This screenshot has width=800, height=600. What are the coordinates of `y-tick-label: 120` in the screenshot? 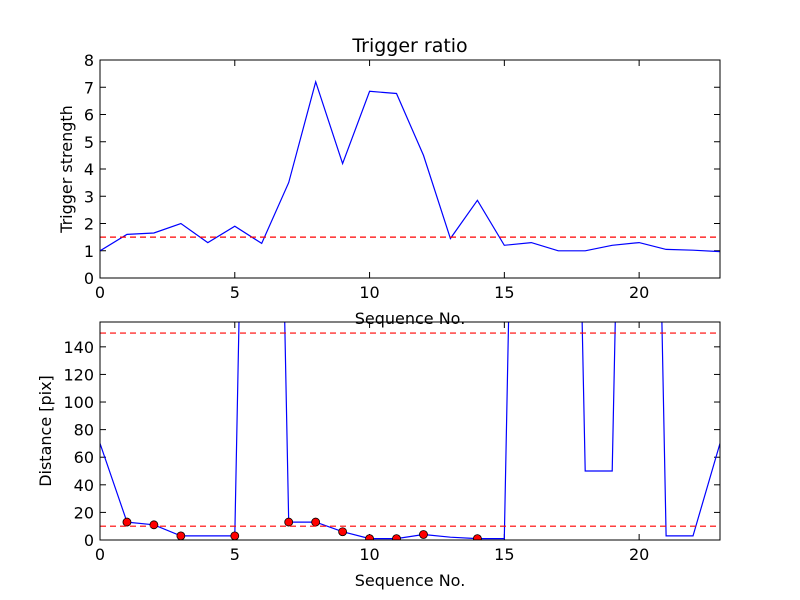 It's located at (78, 374).